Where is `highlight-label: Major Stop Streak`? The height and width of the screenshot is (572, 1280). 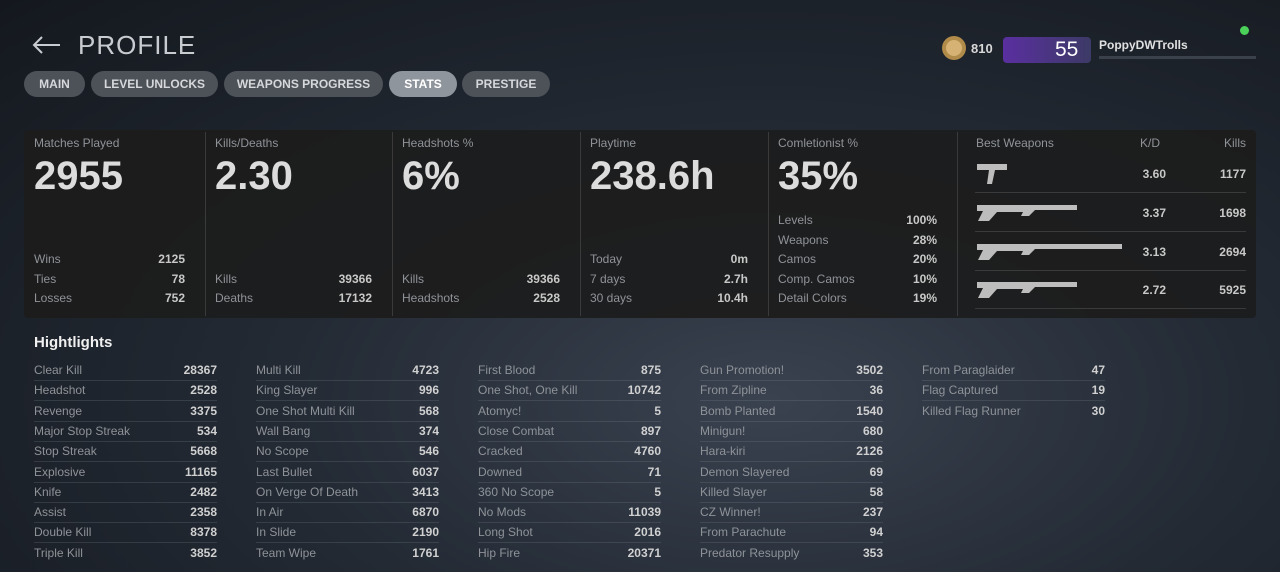
highlight-label: Major Stop Streak is located at coordinates (82, 430).